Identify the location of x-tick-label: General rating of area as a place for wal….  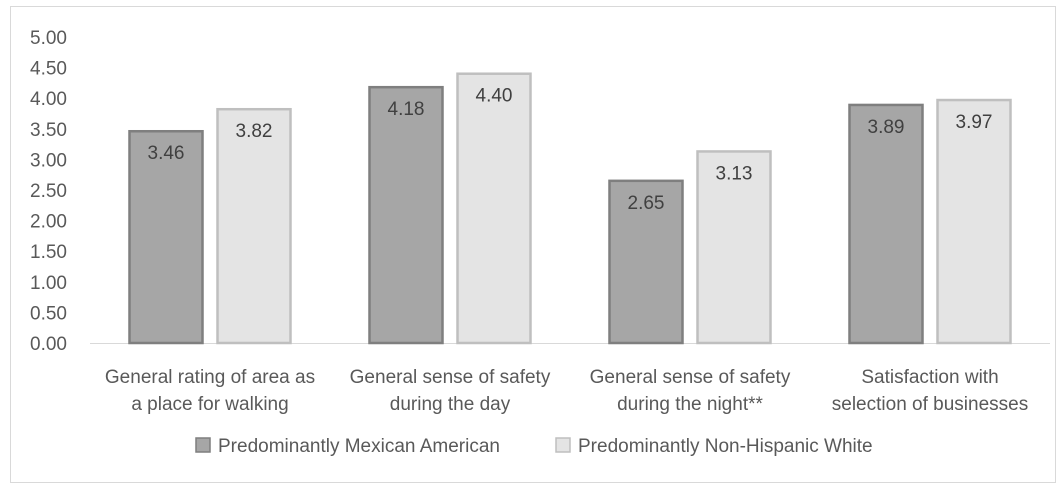
(210, 391).